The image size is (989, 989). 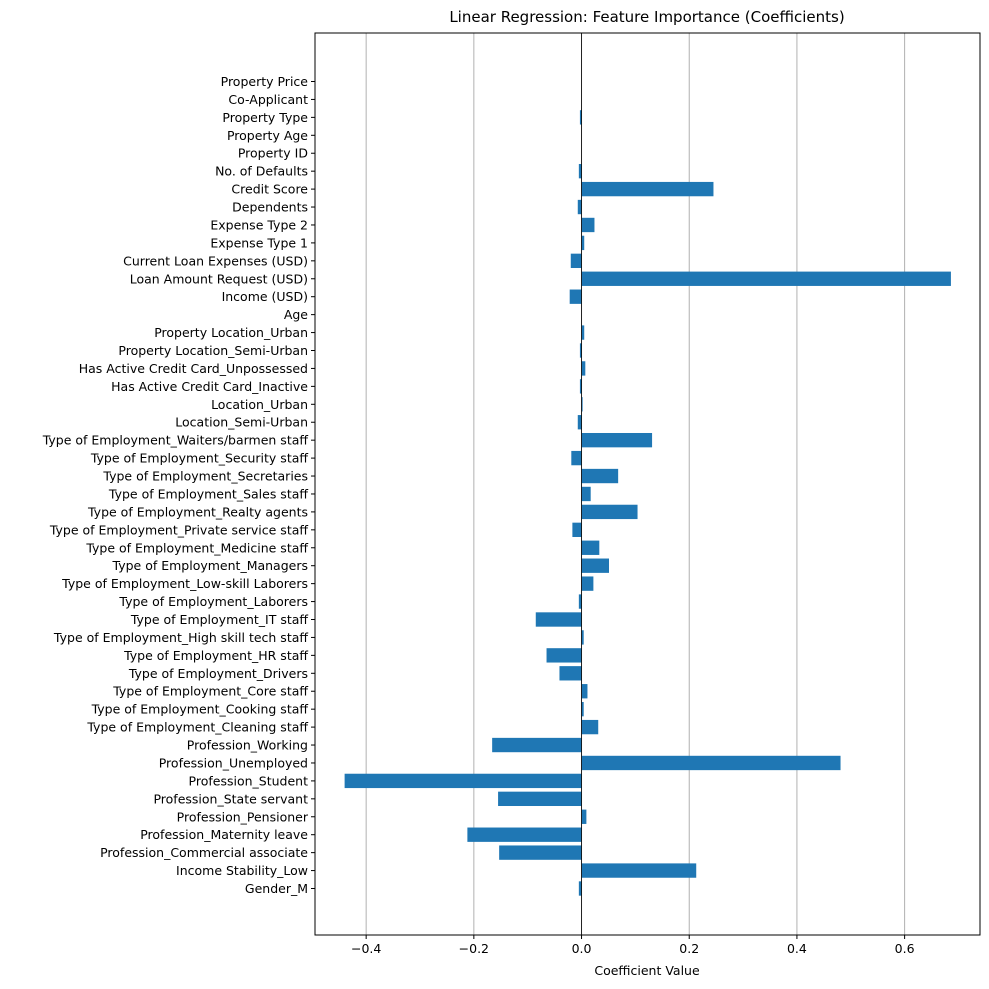 I want to click on y-tick-label: No. of Defaults, so click(x=261, y=171).